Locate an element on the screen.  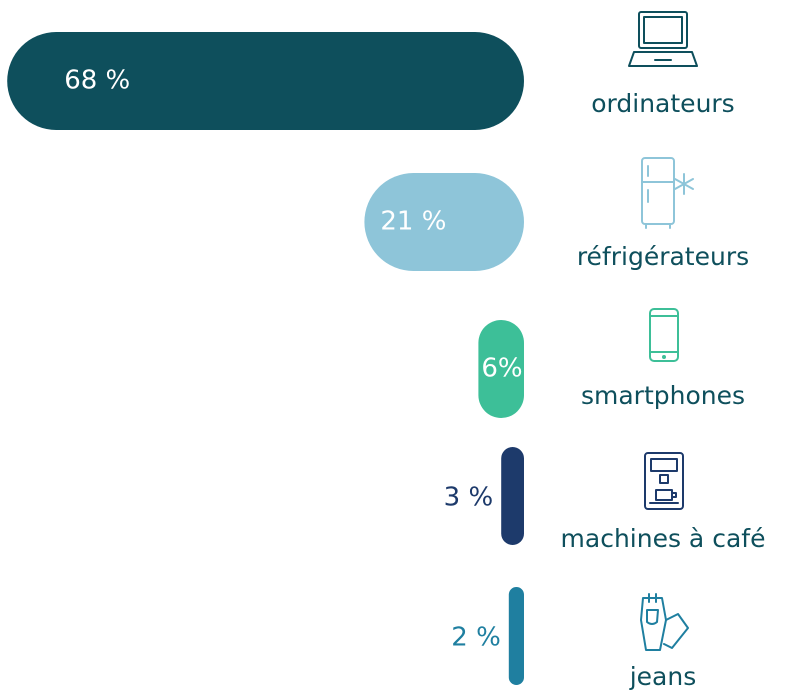
category-label: machines à café is located at coordinates (663, 538).